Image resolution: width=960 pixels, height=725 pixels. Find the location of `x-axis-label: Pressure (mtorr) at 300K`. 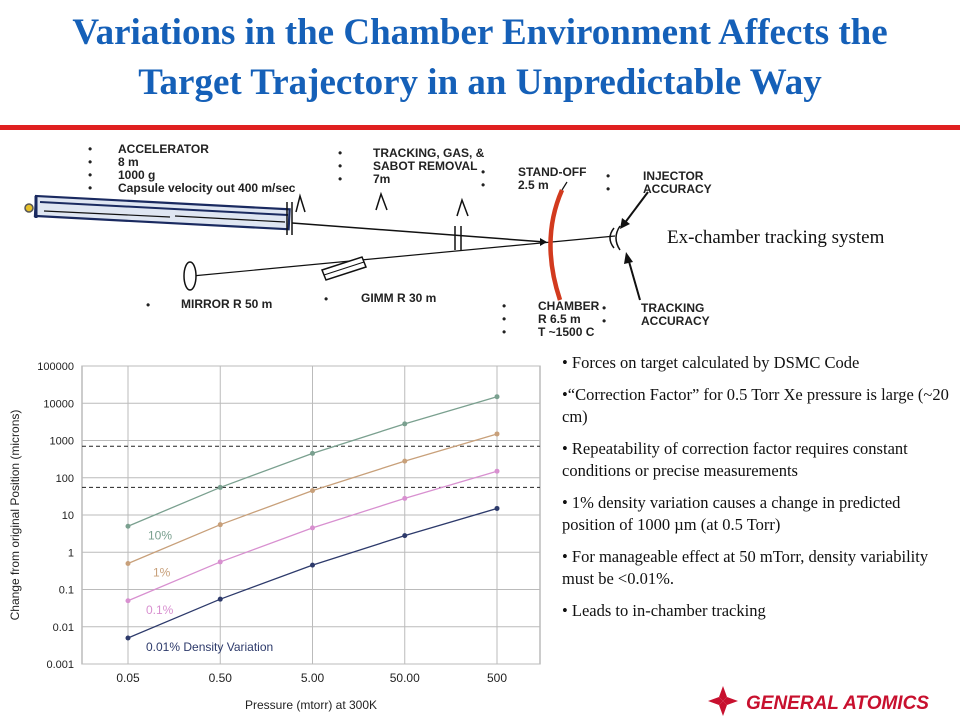

x-axis-label: Pressure (mtorr) at 300K is located at coordinates (311, 705).